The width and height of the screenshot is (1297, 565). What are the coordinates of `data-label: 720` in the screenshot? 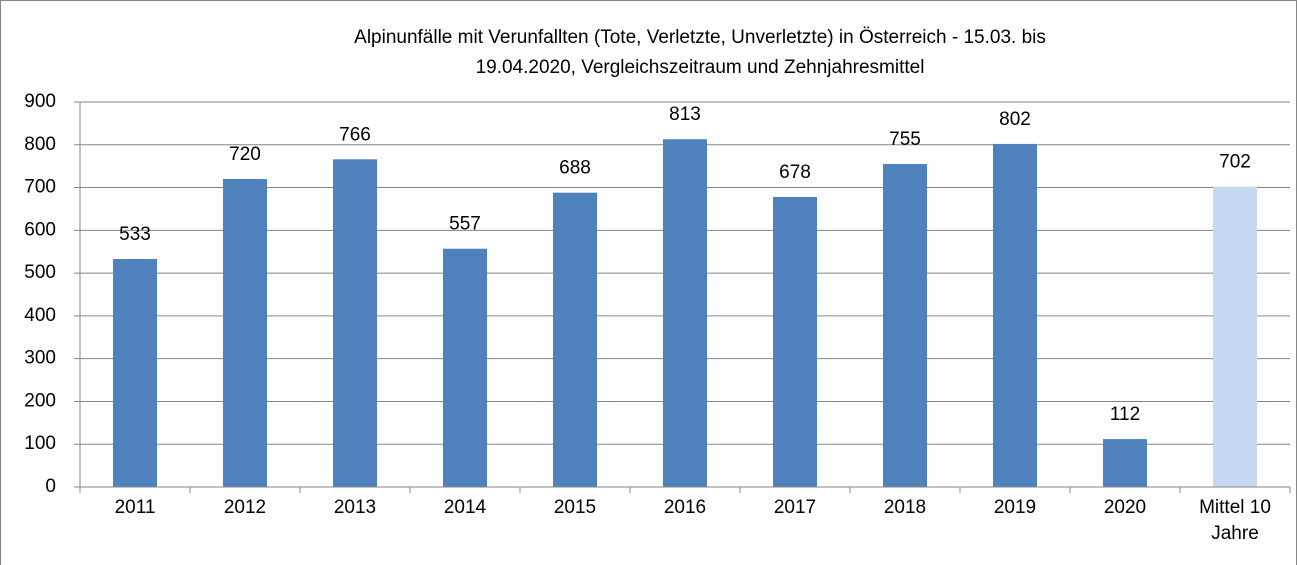 It's located at (245, 154).